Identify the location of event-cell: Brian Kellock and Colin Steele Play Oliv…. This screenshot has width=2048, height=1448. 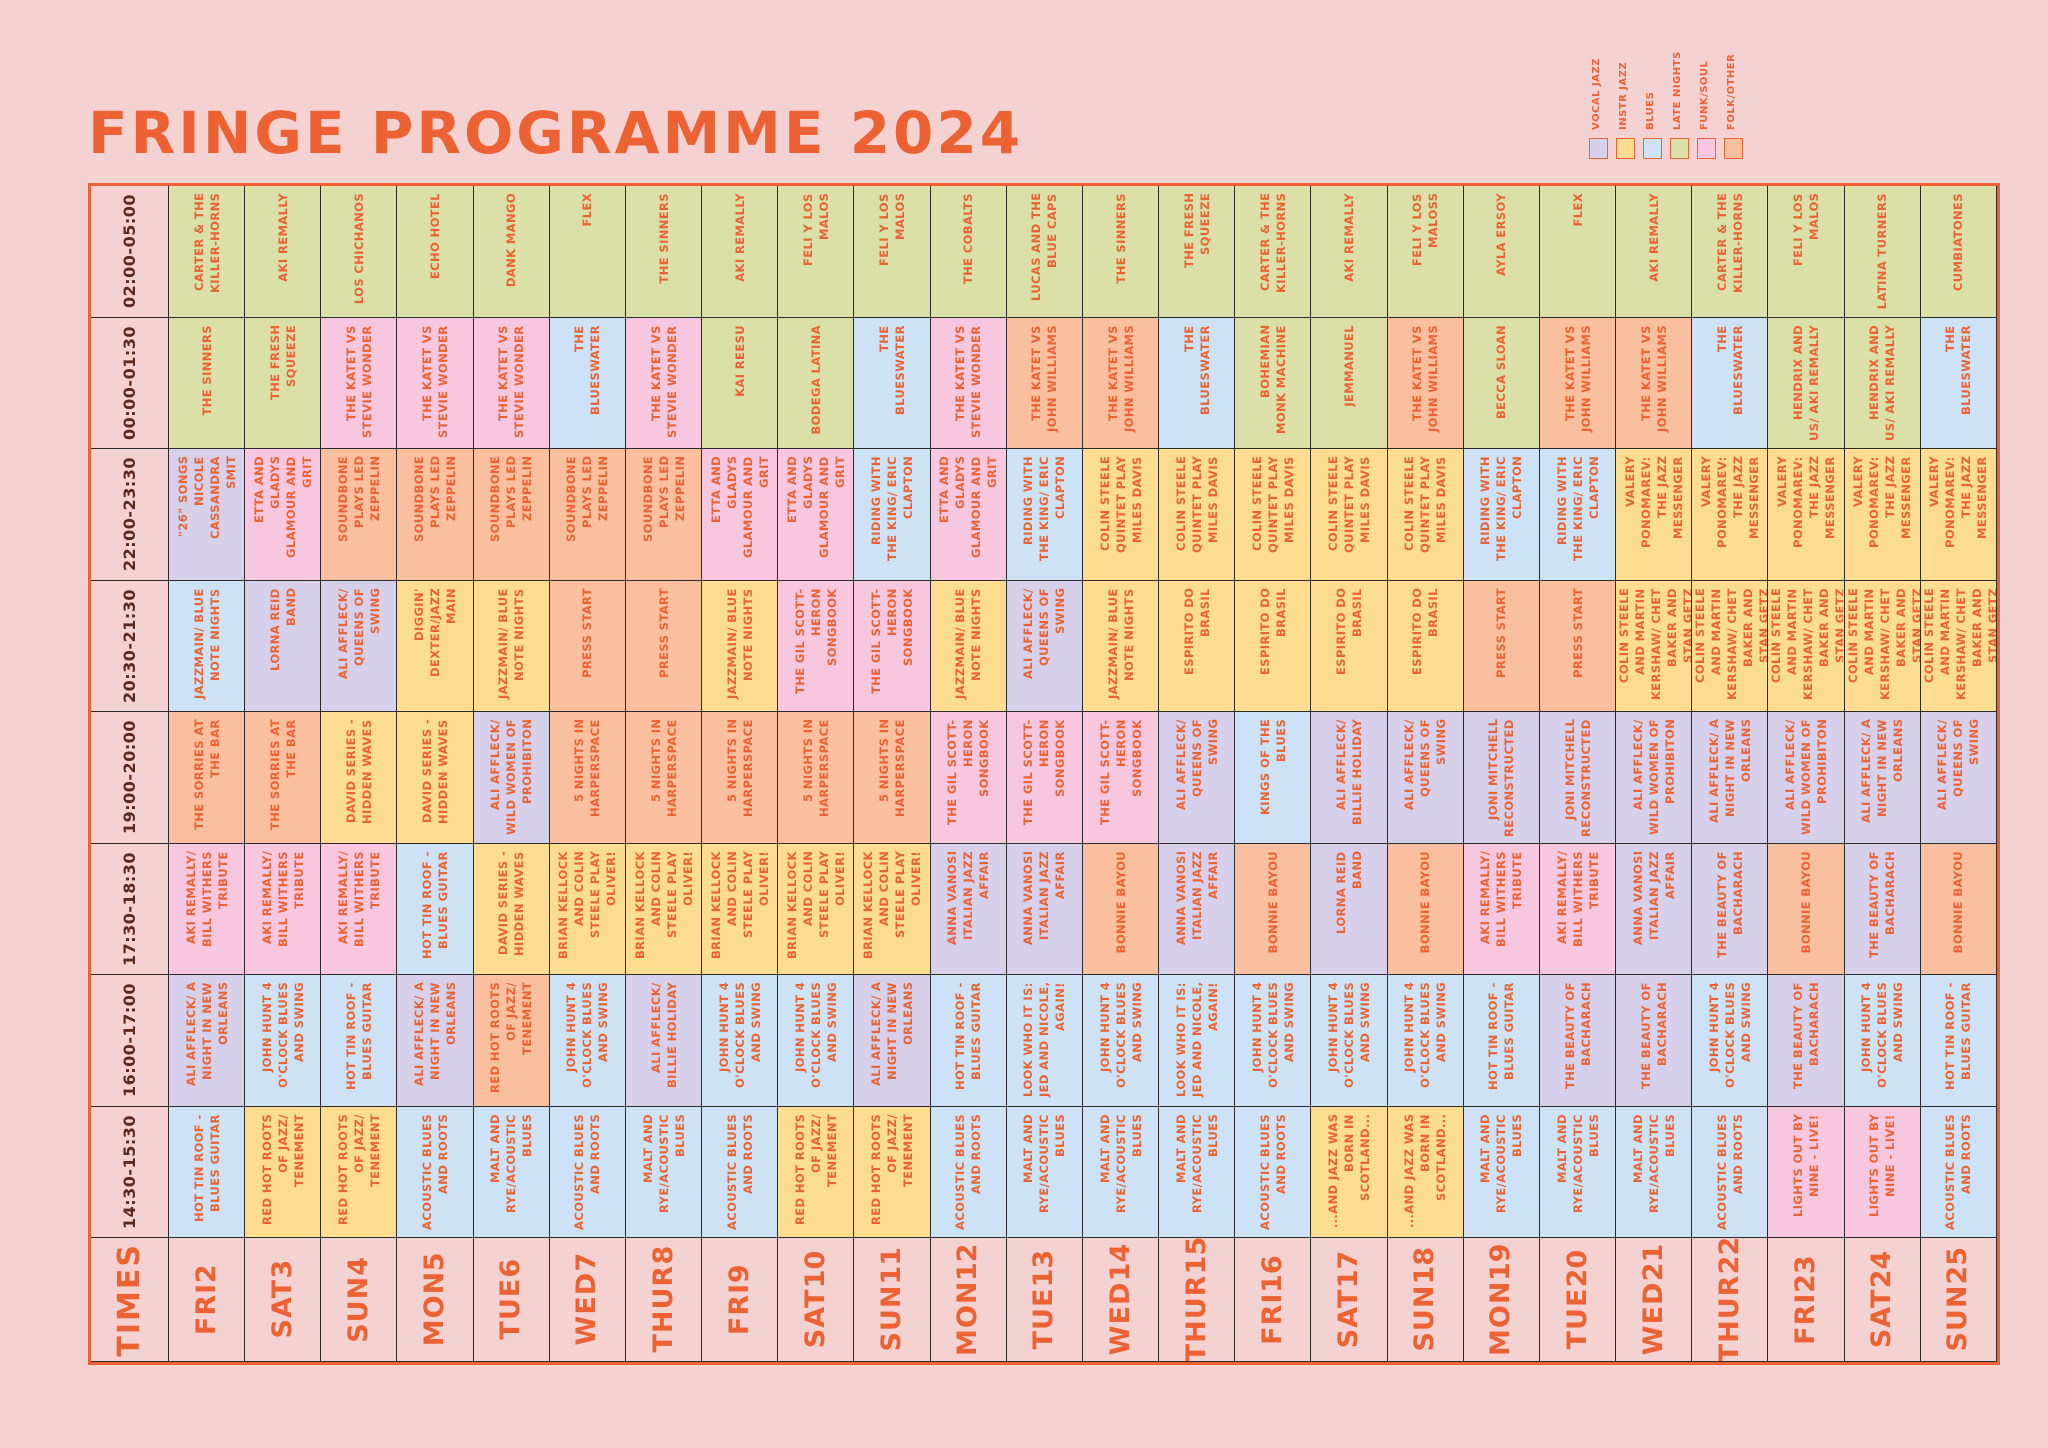
(587, 909).